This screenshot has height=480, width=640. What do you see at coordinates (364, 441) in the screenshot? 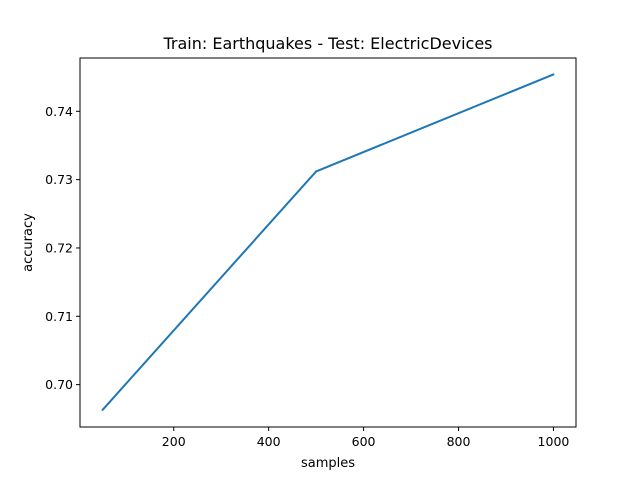
I see `x-tick-label: 600` at bounding box center [364, 441].